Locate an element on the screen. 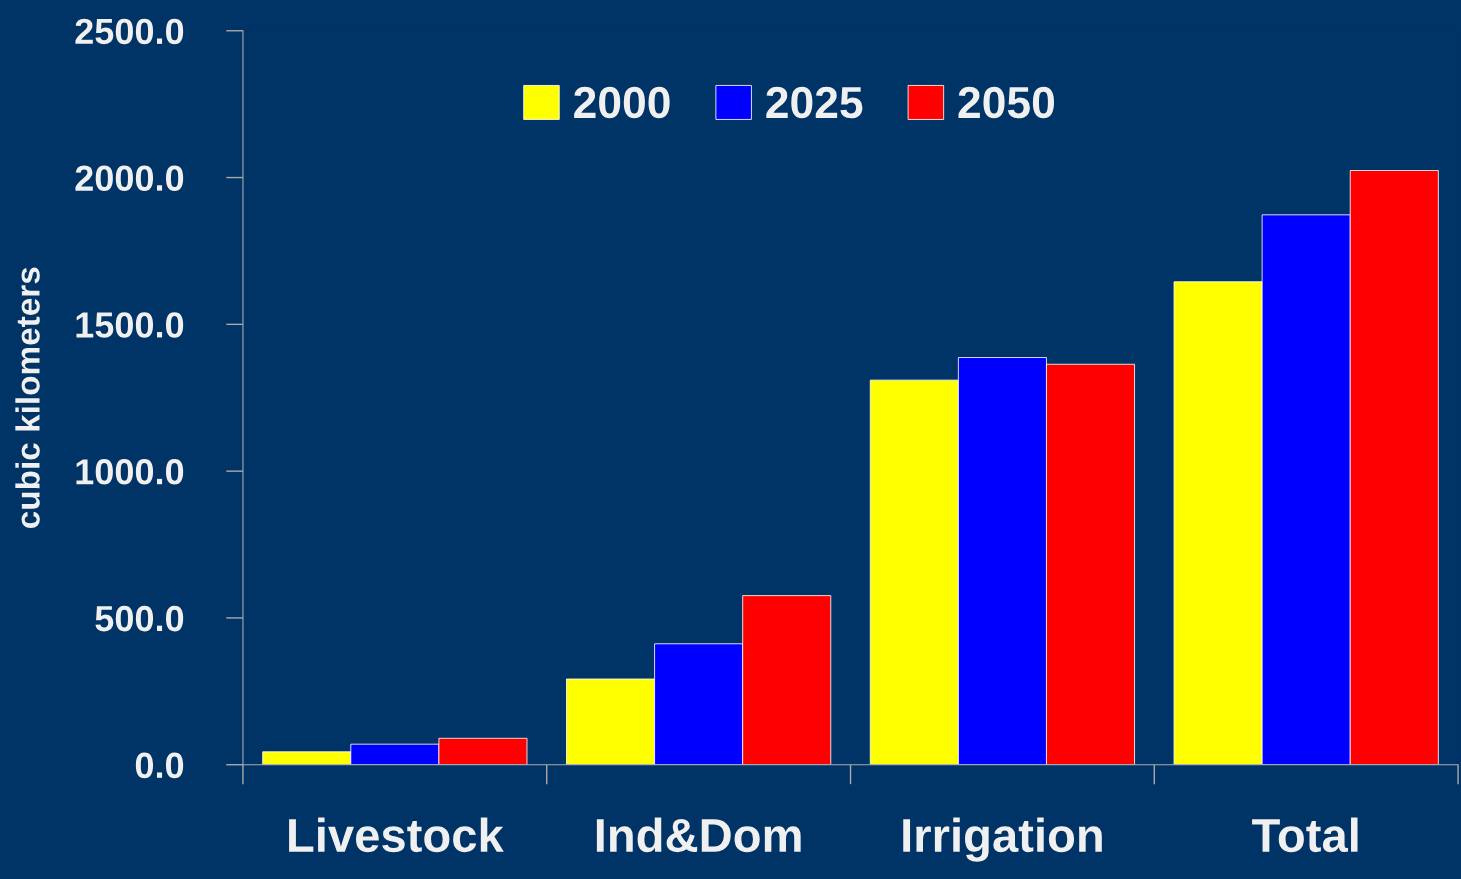 The height and width of the screenshot is (879, 1461). y-tick-label: 1000.0 is located at coordinates (130, 472).